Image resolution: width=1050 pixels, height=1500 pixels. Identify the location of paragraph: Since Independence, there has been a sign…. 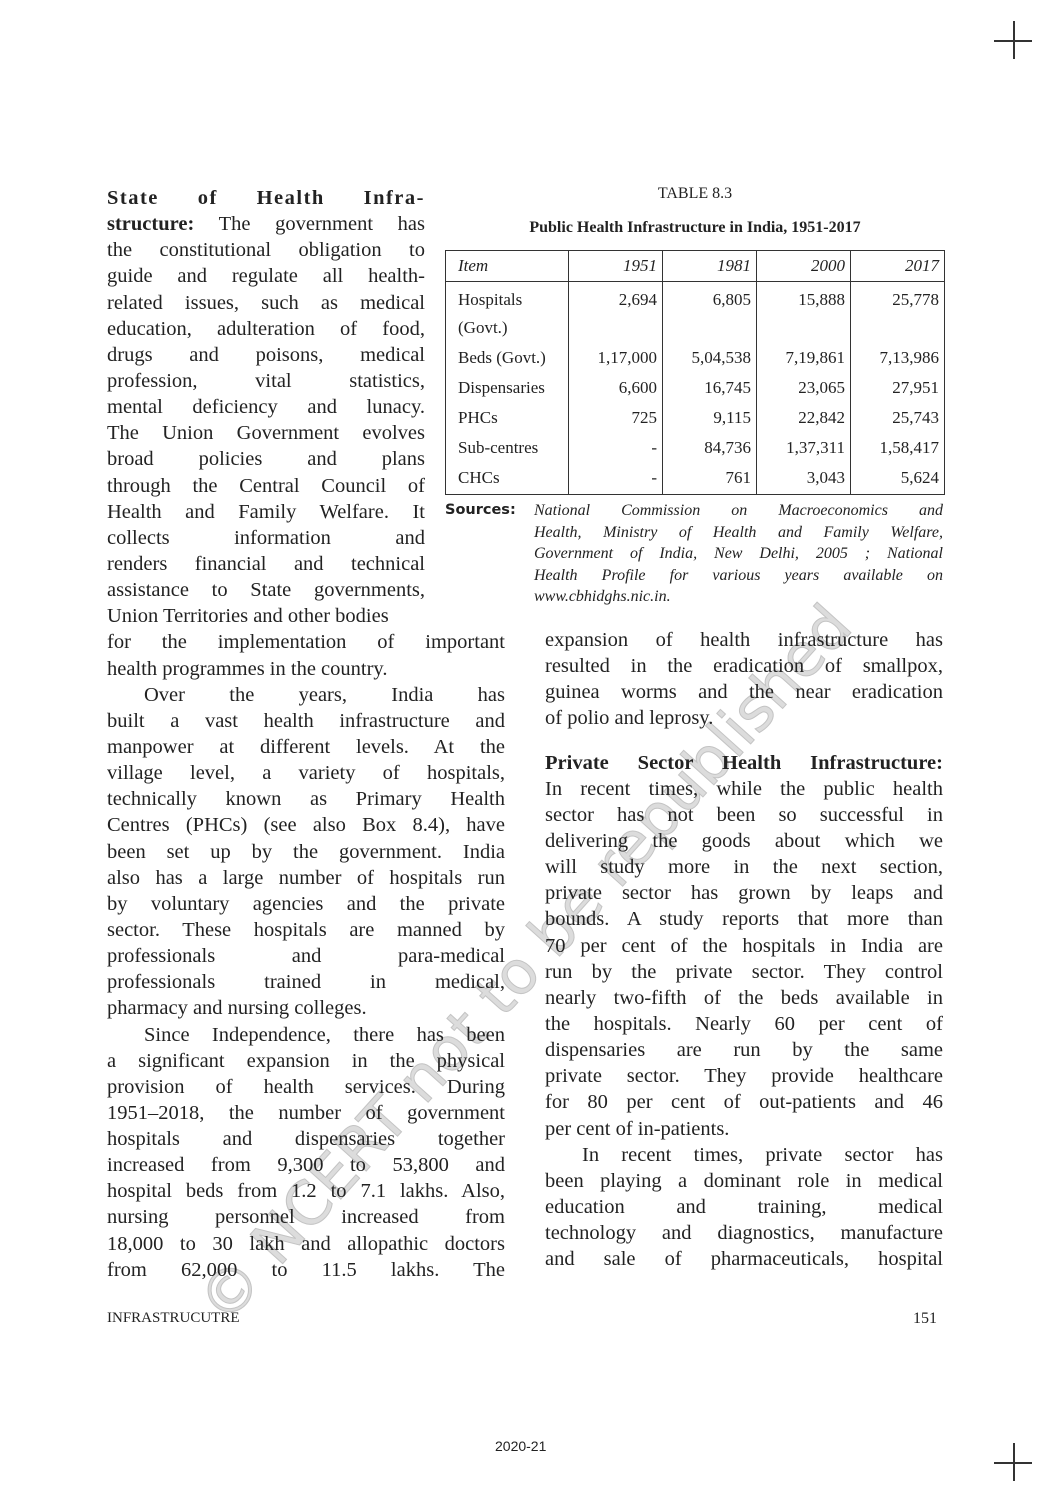
(306, 1152).